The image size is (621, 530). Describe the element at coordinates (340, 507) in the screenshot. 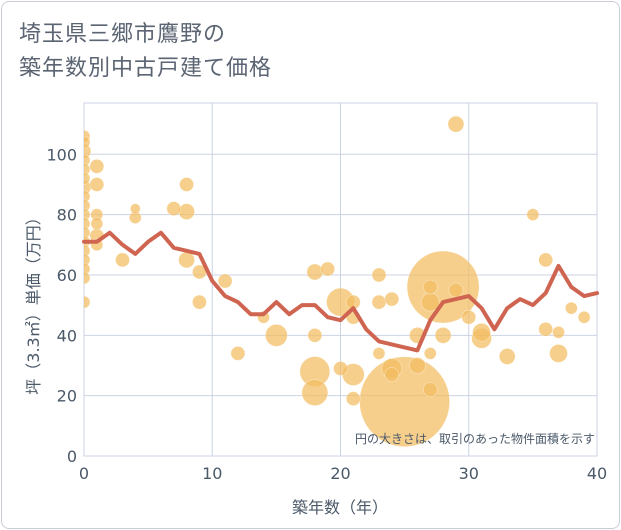

I see `x-axis-label: 築年数（年）` at that location.